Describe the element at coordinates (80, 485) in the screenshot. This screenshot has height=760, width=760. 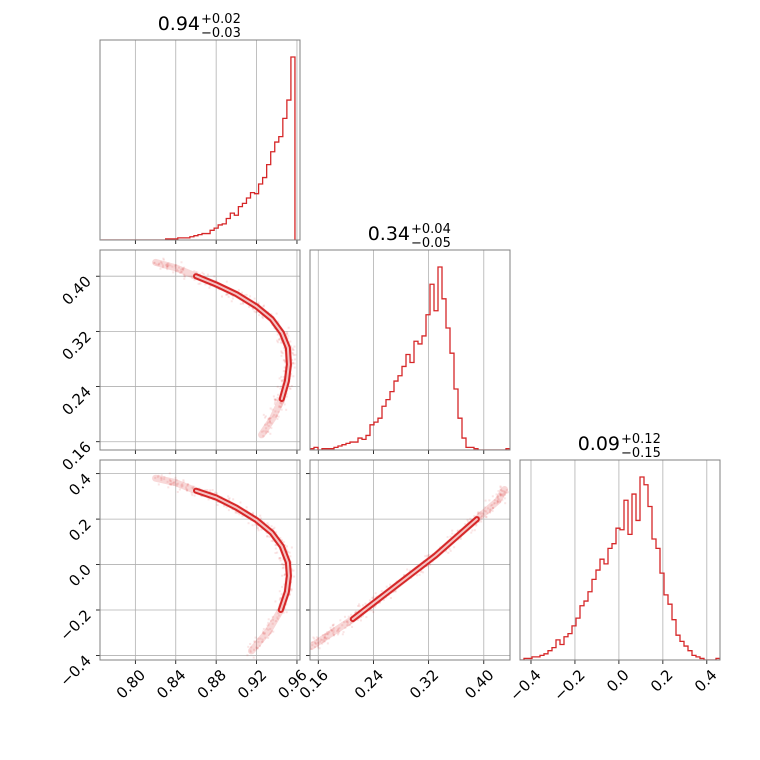
I see `y-tick-label: 0.4` at that location.